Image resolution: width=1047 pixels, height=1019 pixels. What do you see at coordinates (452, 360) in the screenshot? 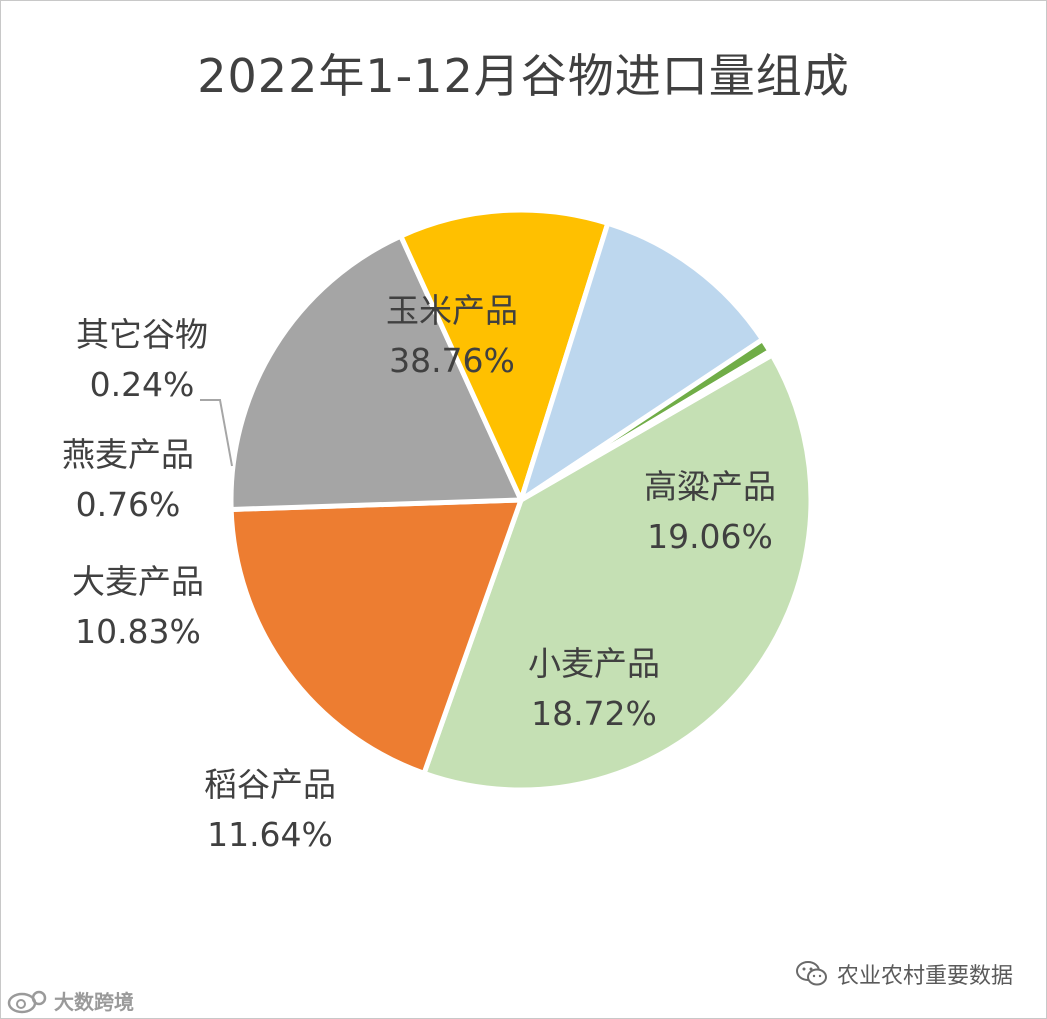
I see `slice-label-value-1: 38.76%` at bounding box center [452, 360].